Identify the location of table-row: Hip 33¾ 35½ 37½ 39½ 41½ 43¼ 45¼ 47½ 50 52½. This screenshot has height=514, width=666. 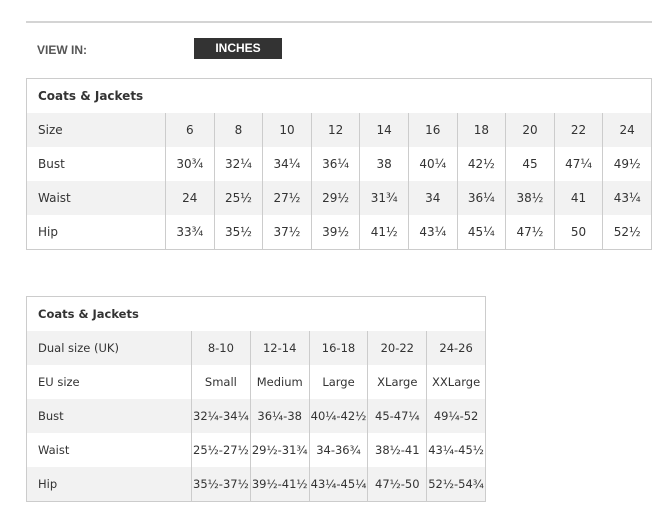
(339, 232).